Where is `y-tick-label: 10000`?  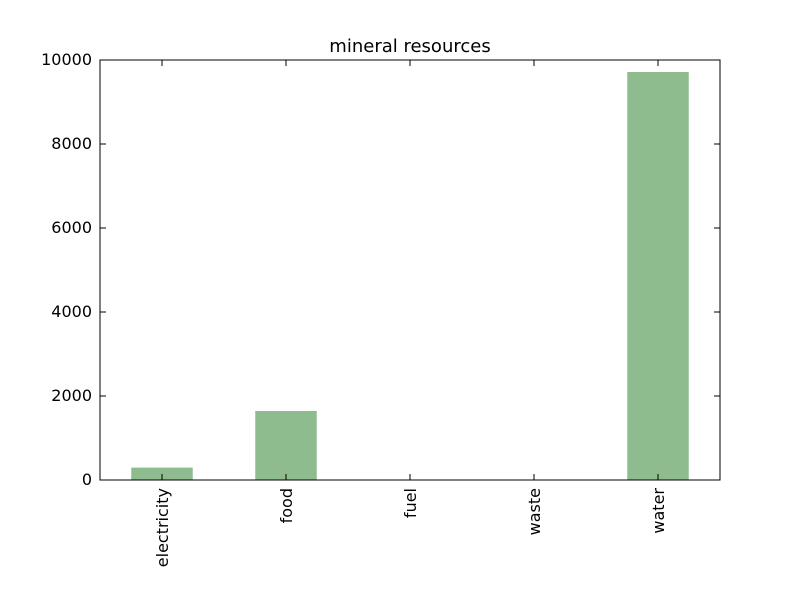 y-tick-label: 10000 is located at coordinates (66, 59).